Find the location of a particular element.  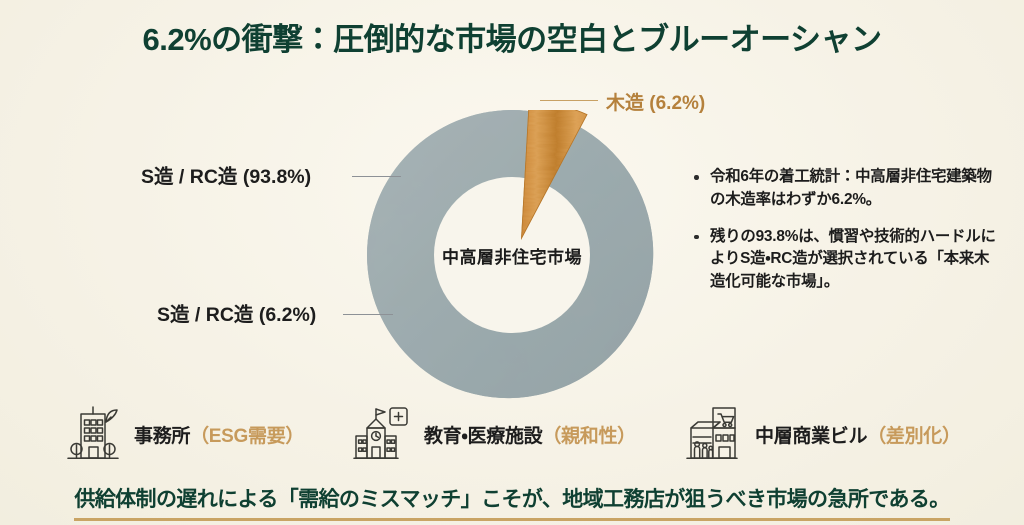

donut-hole is located at coordinates (512, 255).